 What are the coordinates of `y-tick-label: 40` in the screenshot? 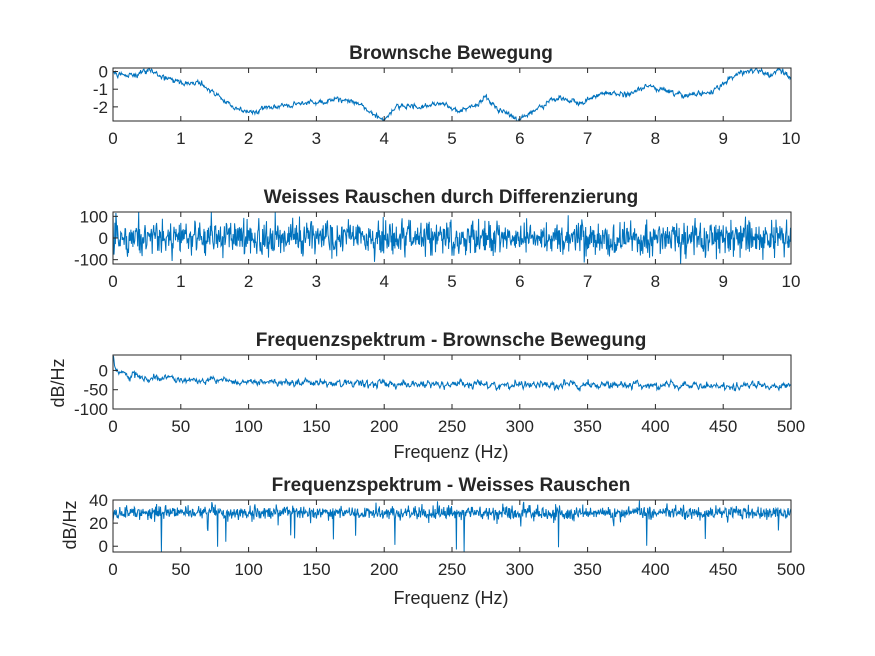 It's located at (98, 500).